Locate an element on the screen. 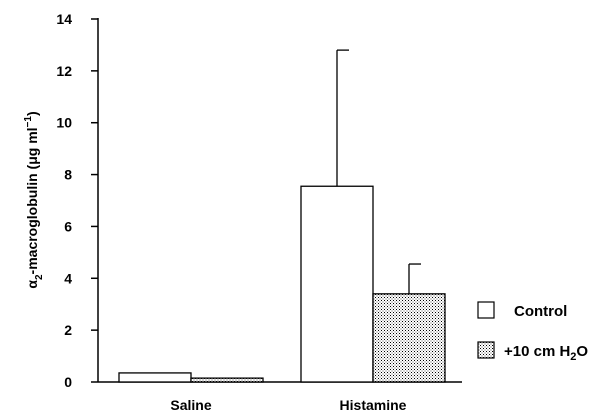 This screenshot has height=413, width=613. x-category-label: Histamine is located at coordinates (373, 405).